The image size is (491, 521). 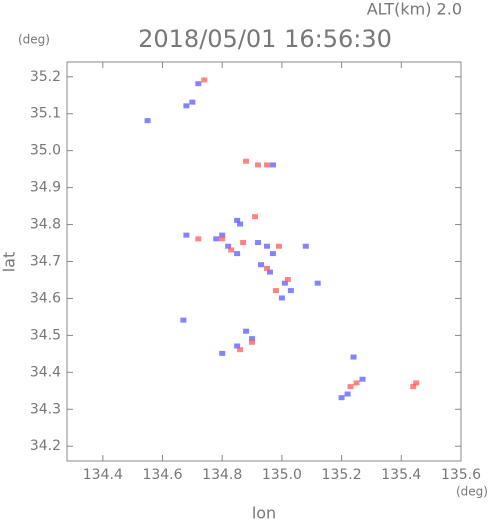 I want to click on y-unit: (deg), so click(x=34, y=40).